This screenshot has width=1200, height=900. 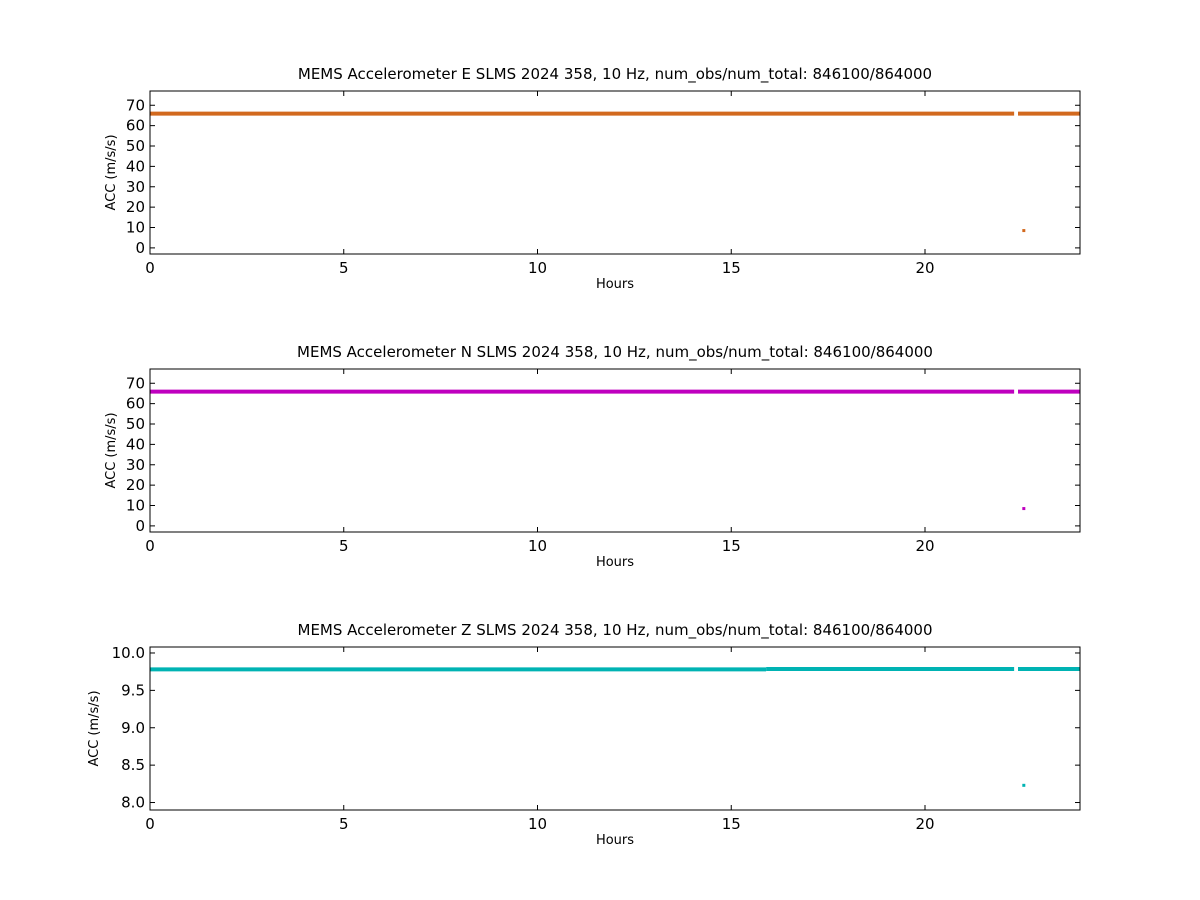 I want to click on y-tick-label: 8.0, so click(x=133, y=803).